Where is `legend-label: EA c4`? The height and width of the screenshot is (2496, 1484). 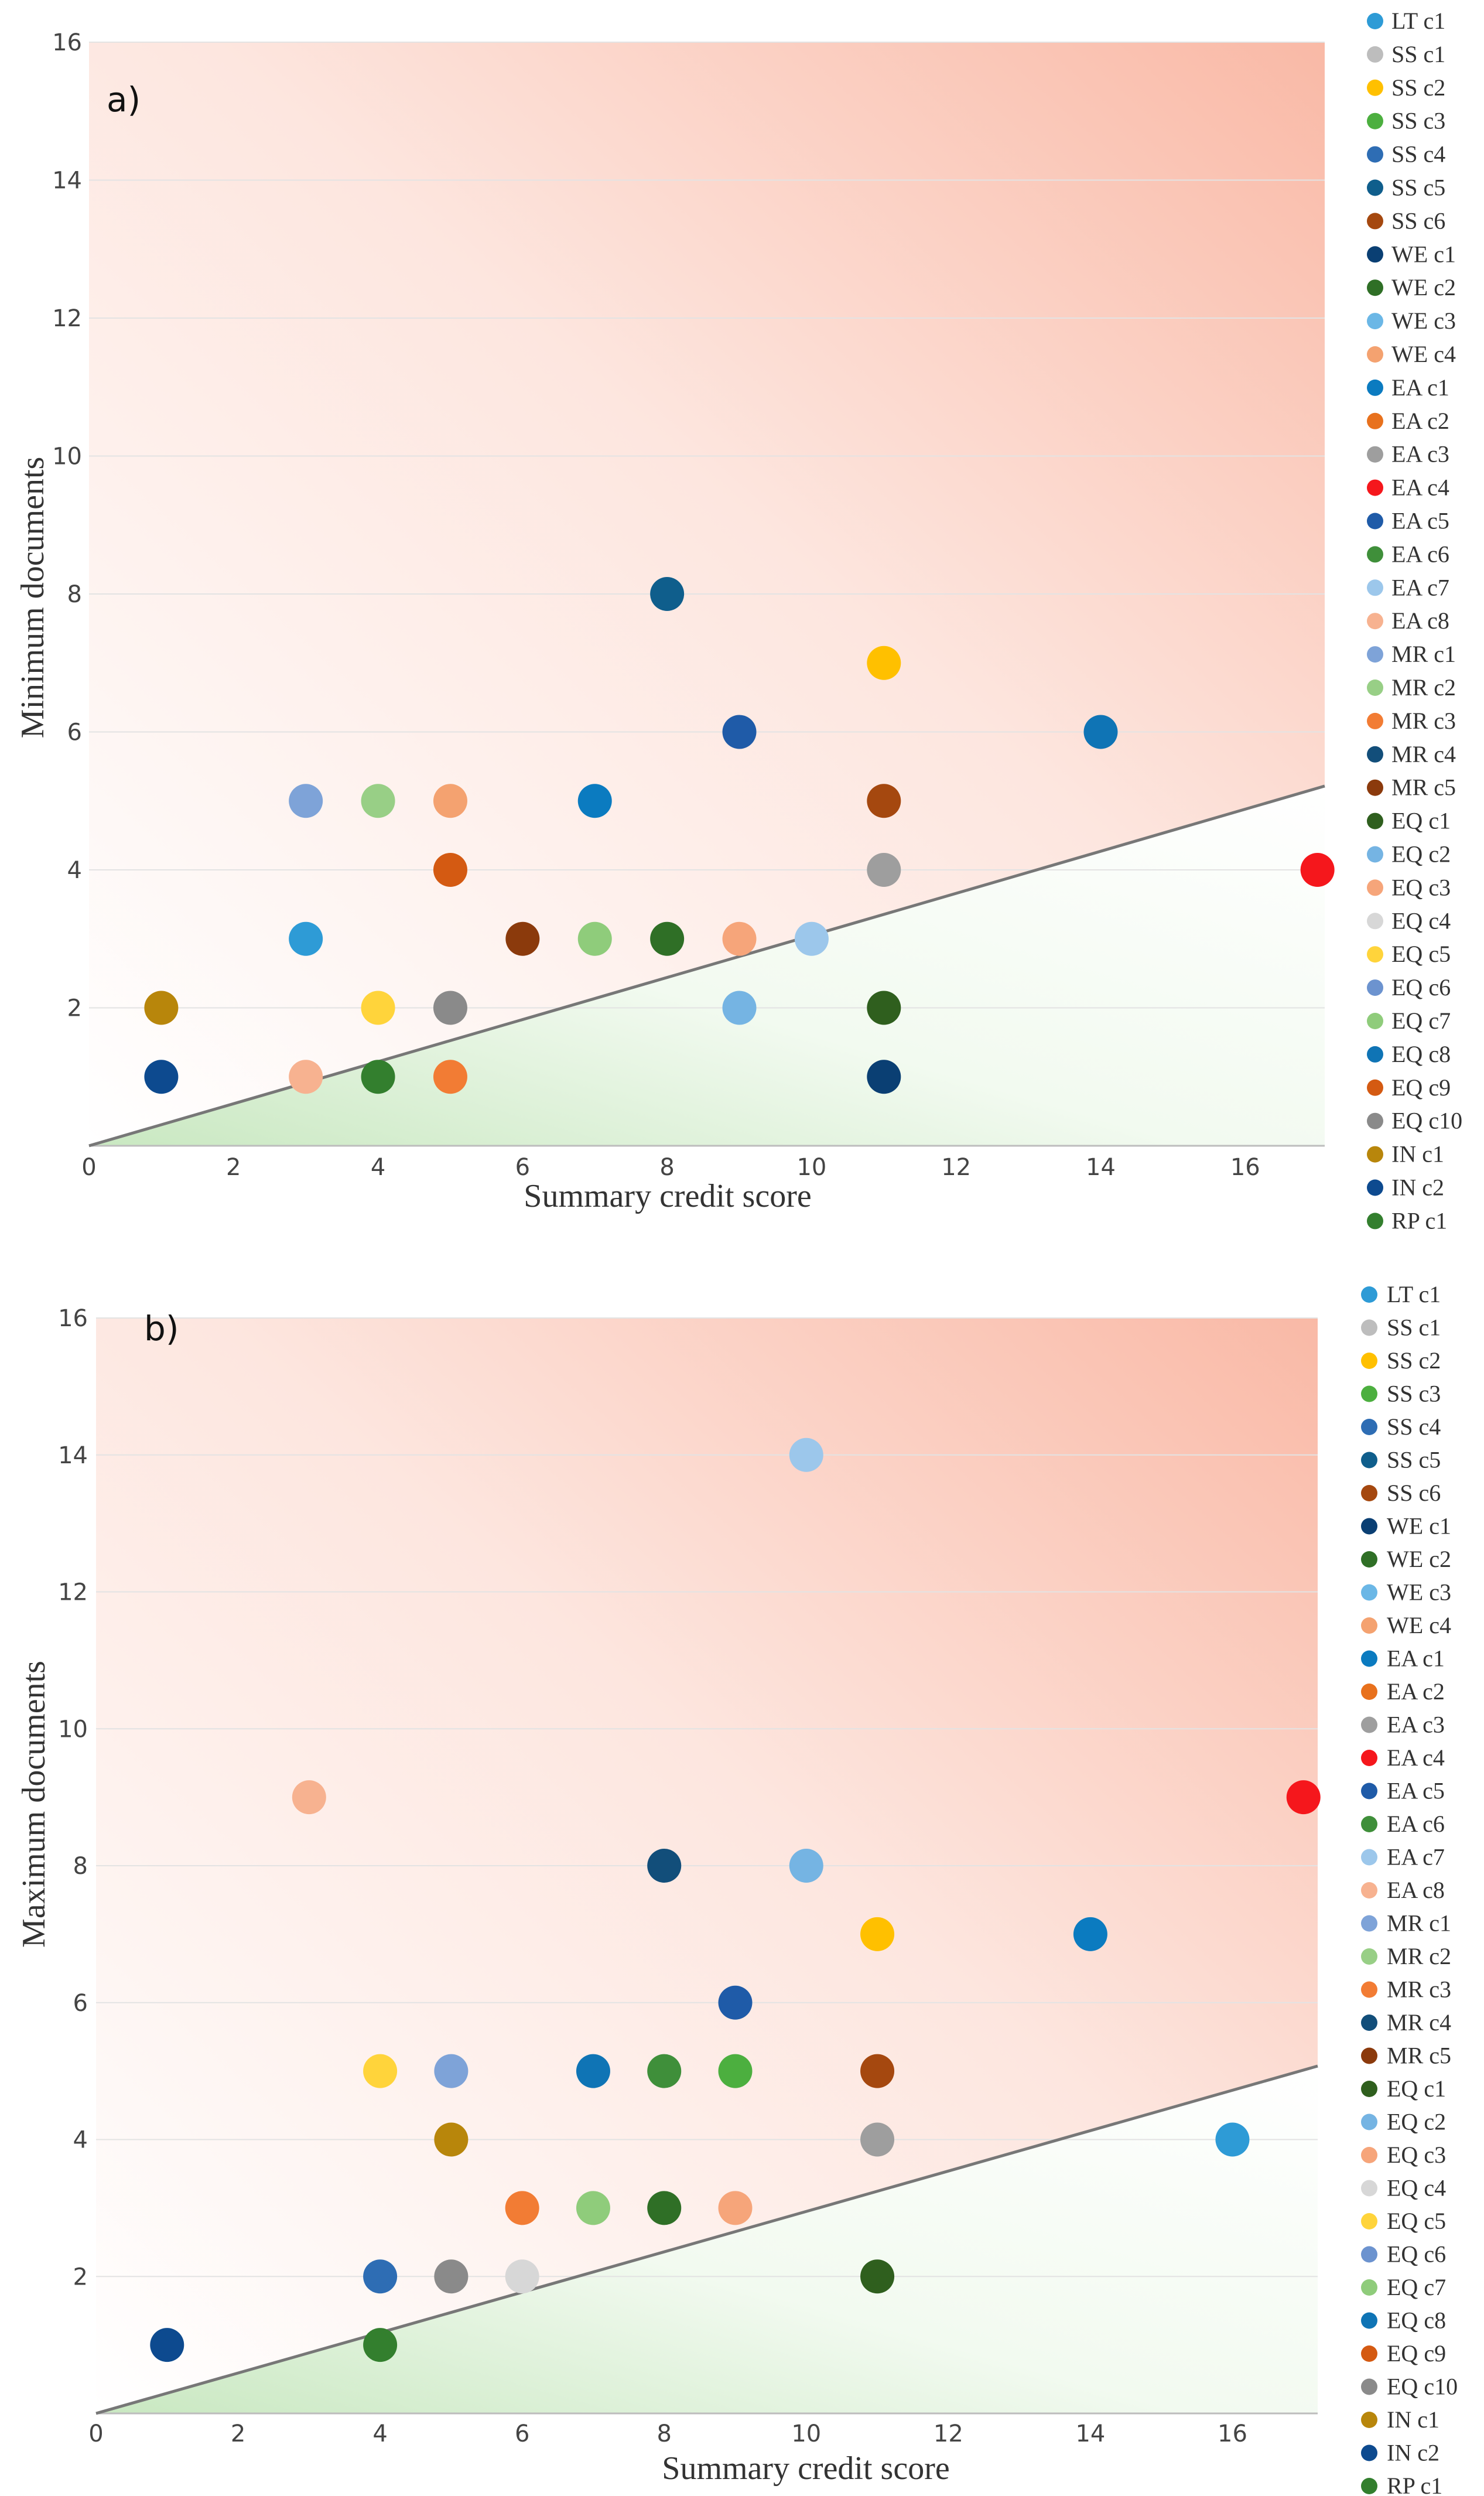
legend-label: EA c4 is located at coordinates (1420, 487).